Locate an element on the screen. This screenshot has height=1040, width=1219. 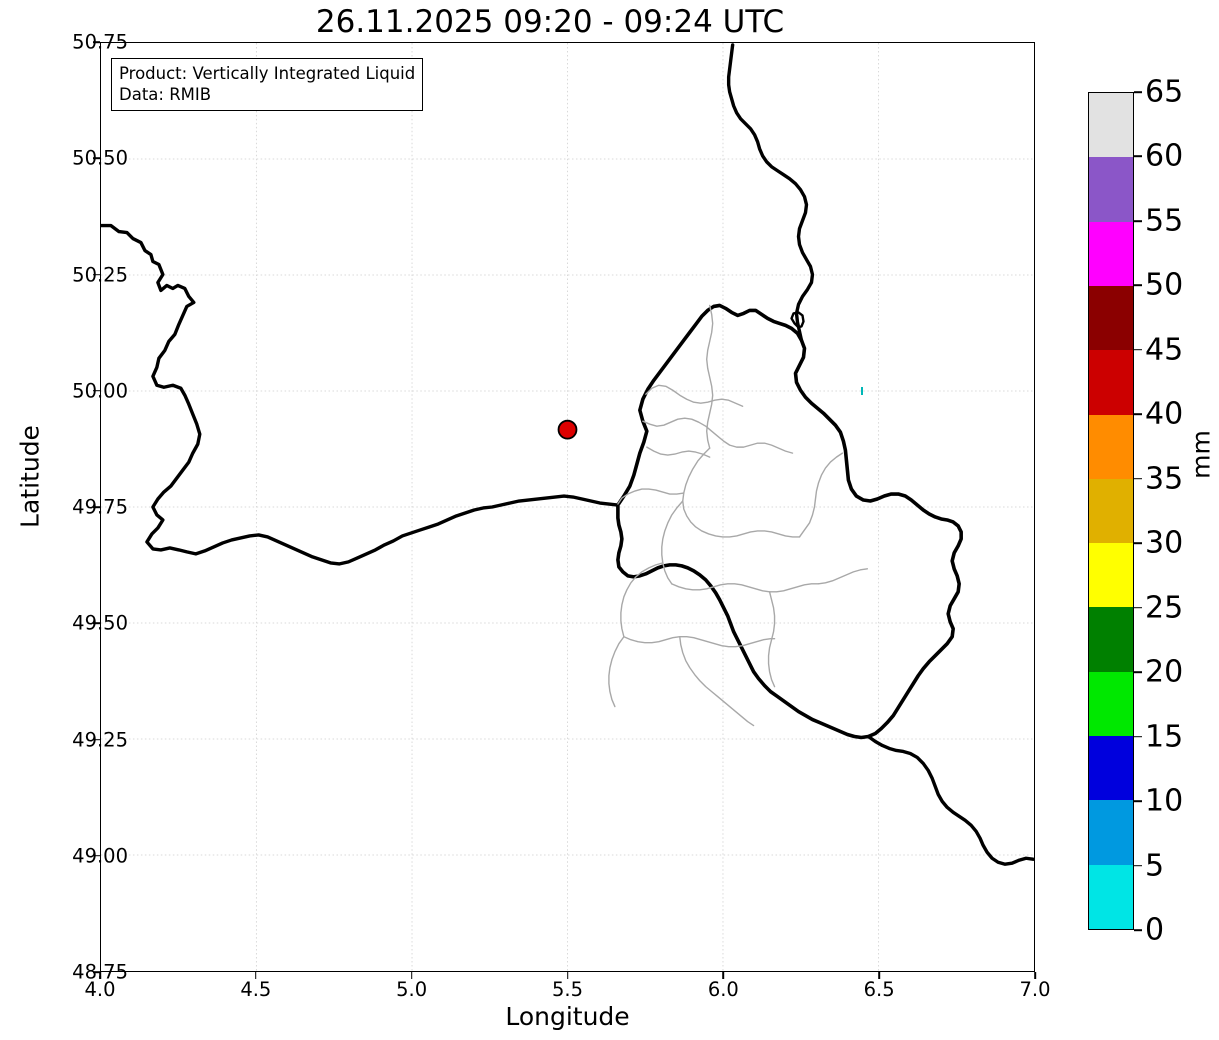
y-axis-tick-label: 50.00 is located at coordinates (100, 391).